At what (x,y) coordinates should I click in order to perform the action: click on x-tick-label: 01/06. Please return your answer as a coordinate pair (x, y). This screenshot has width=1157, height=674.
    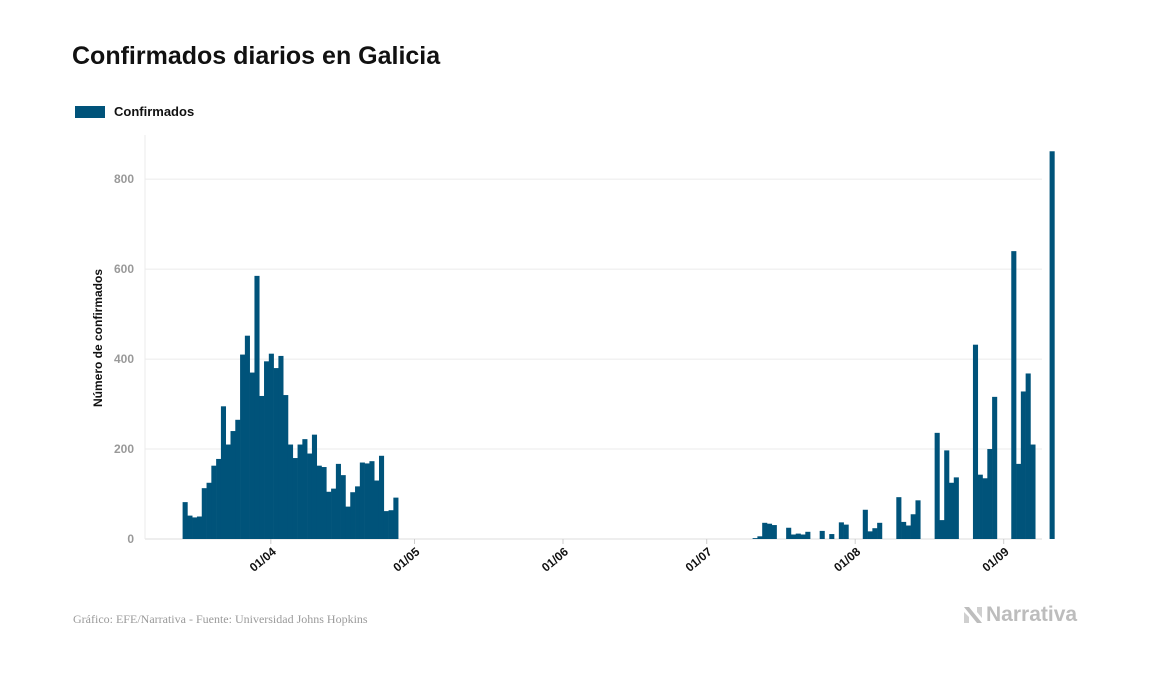
    Looking at the image, I should click on (555, 559).